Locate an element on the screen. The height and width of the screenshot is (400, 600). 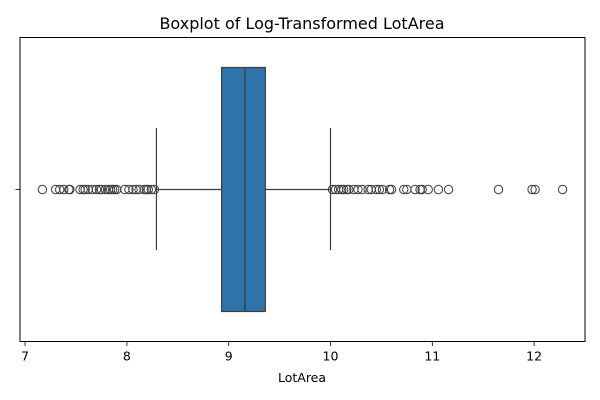
x-axis-label: LotArea is located at coordinates (302, 377).